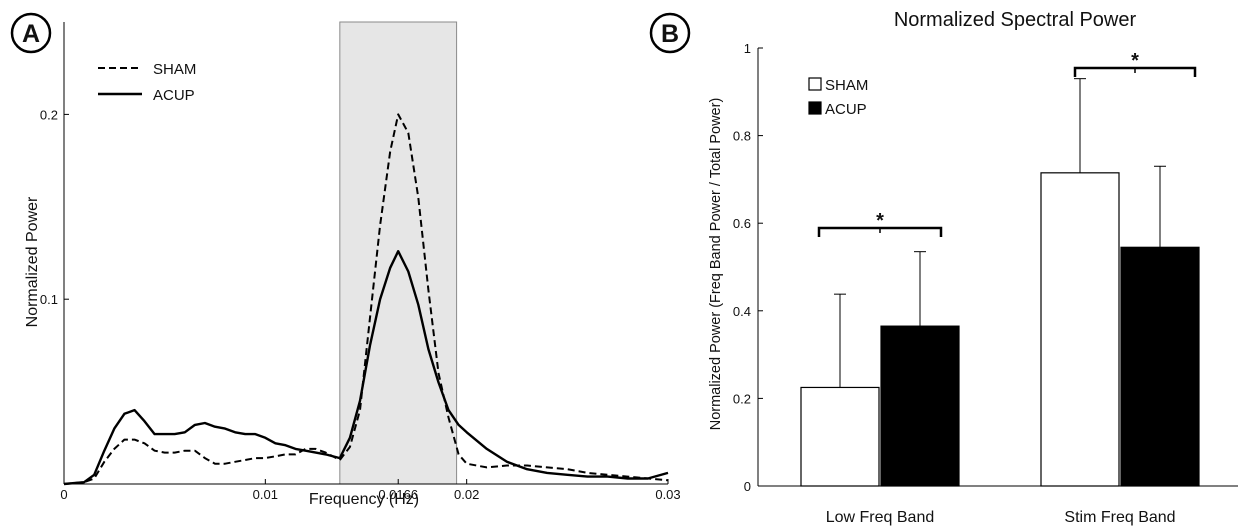 The image size is (1254, 529). Describe the element at coordinates (364, 499) in the screenshot. I see `panel-a-x-axis-label: Frequency (Hz)` at that location.